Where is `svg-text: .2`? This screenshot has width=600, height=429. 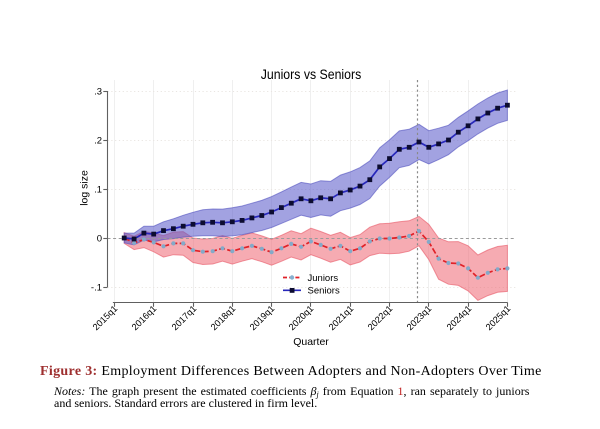
svg-text: .2 is located at coordinates (98, 141).